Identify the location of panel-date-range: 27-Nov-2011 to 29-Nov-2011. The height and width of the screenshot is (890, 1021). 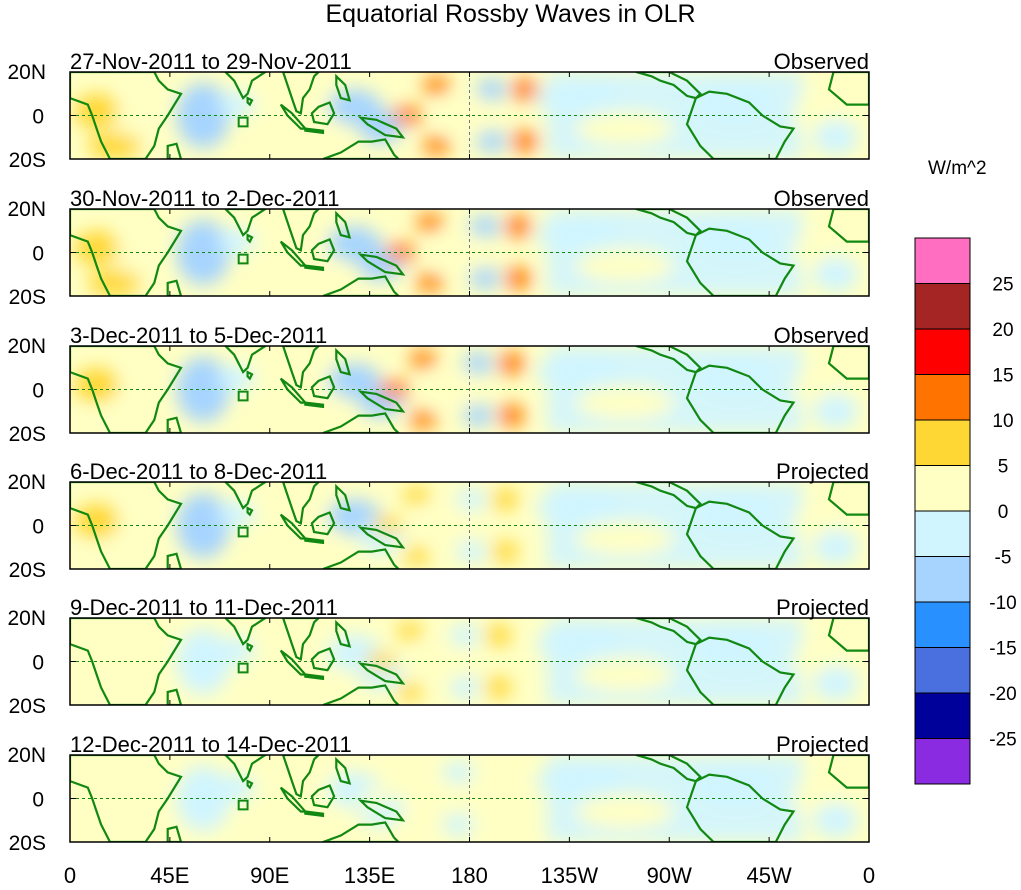
(211, 61).